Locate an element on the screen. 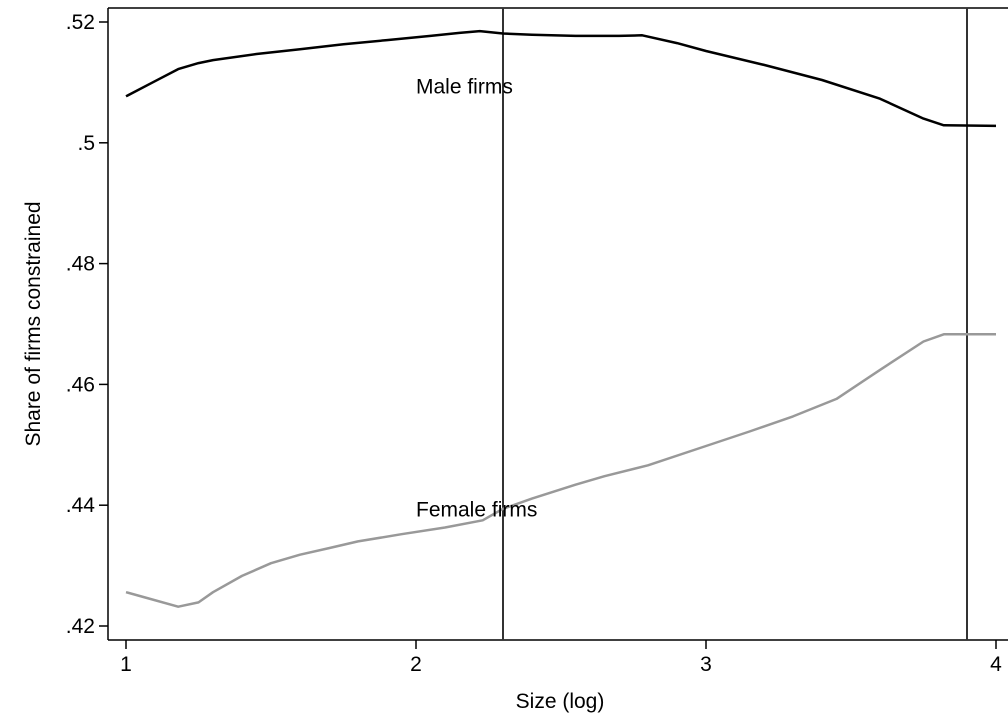 The height and width of the screenshot is (716, 1008). x-axis-title: Size (log) is located at coordinates (560, 701).